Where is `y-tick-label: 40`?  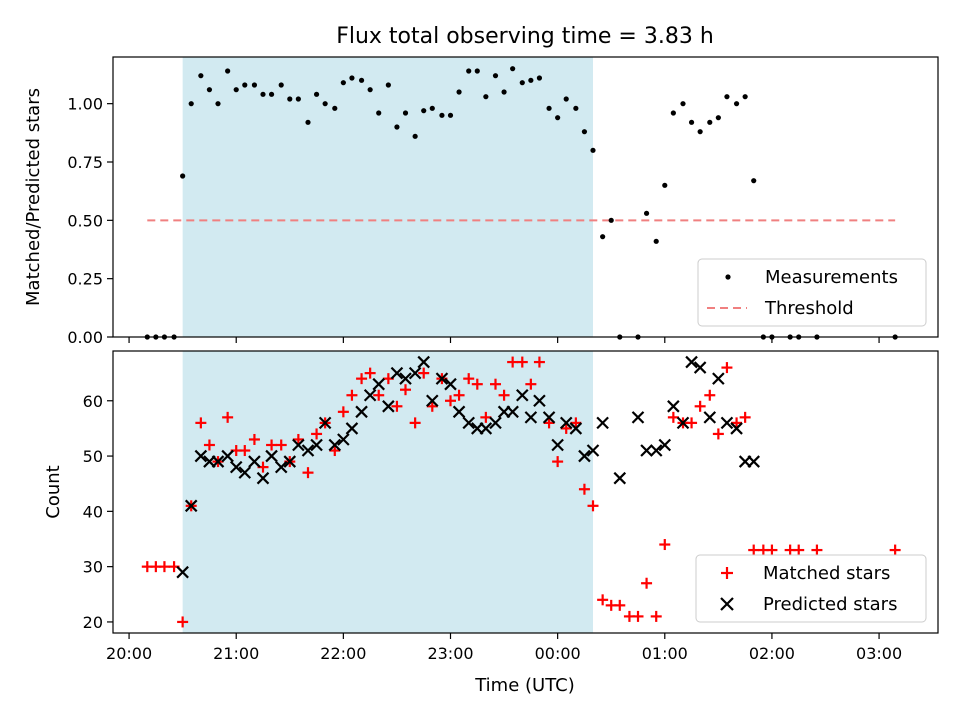
y-tick-label: 40 is located at coordinates (93, 511).